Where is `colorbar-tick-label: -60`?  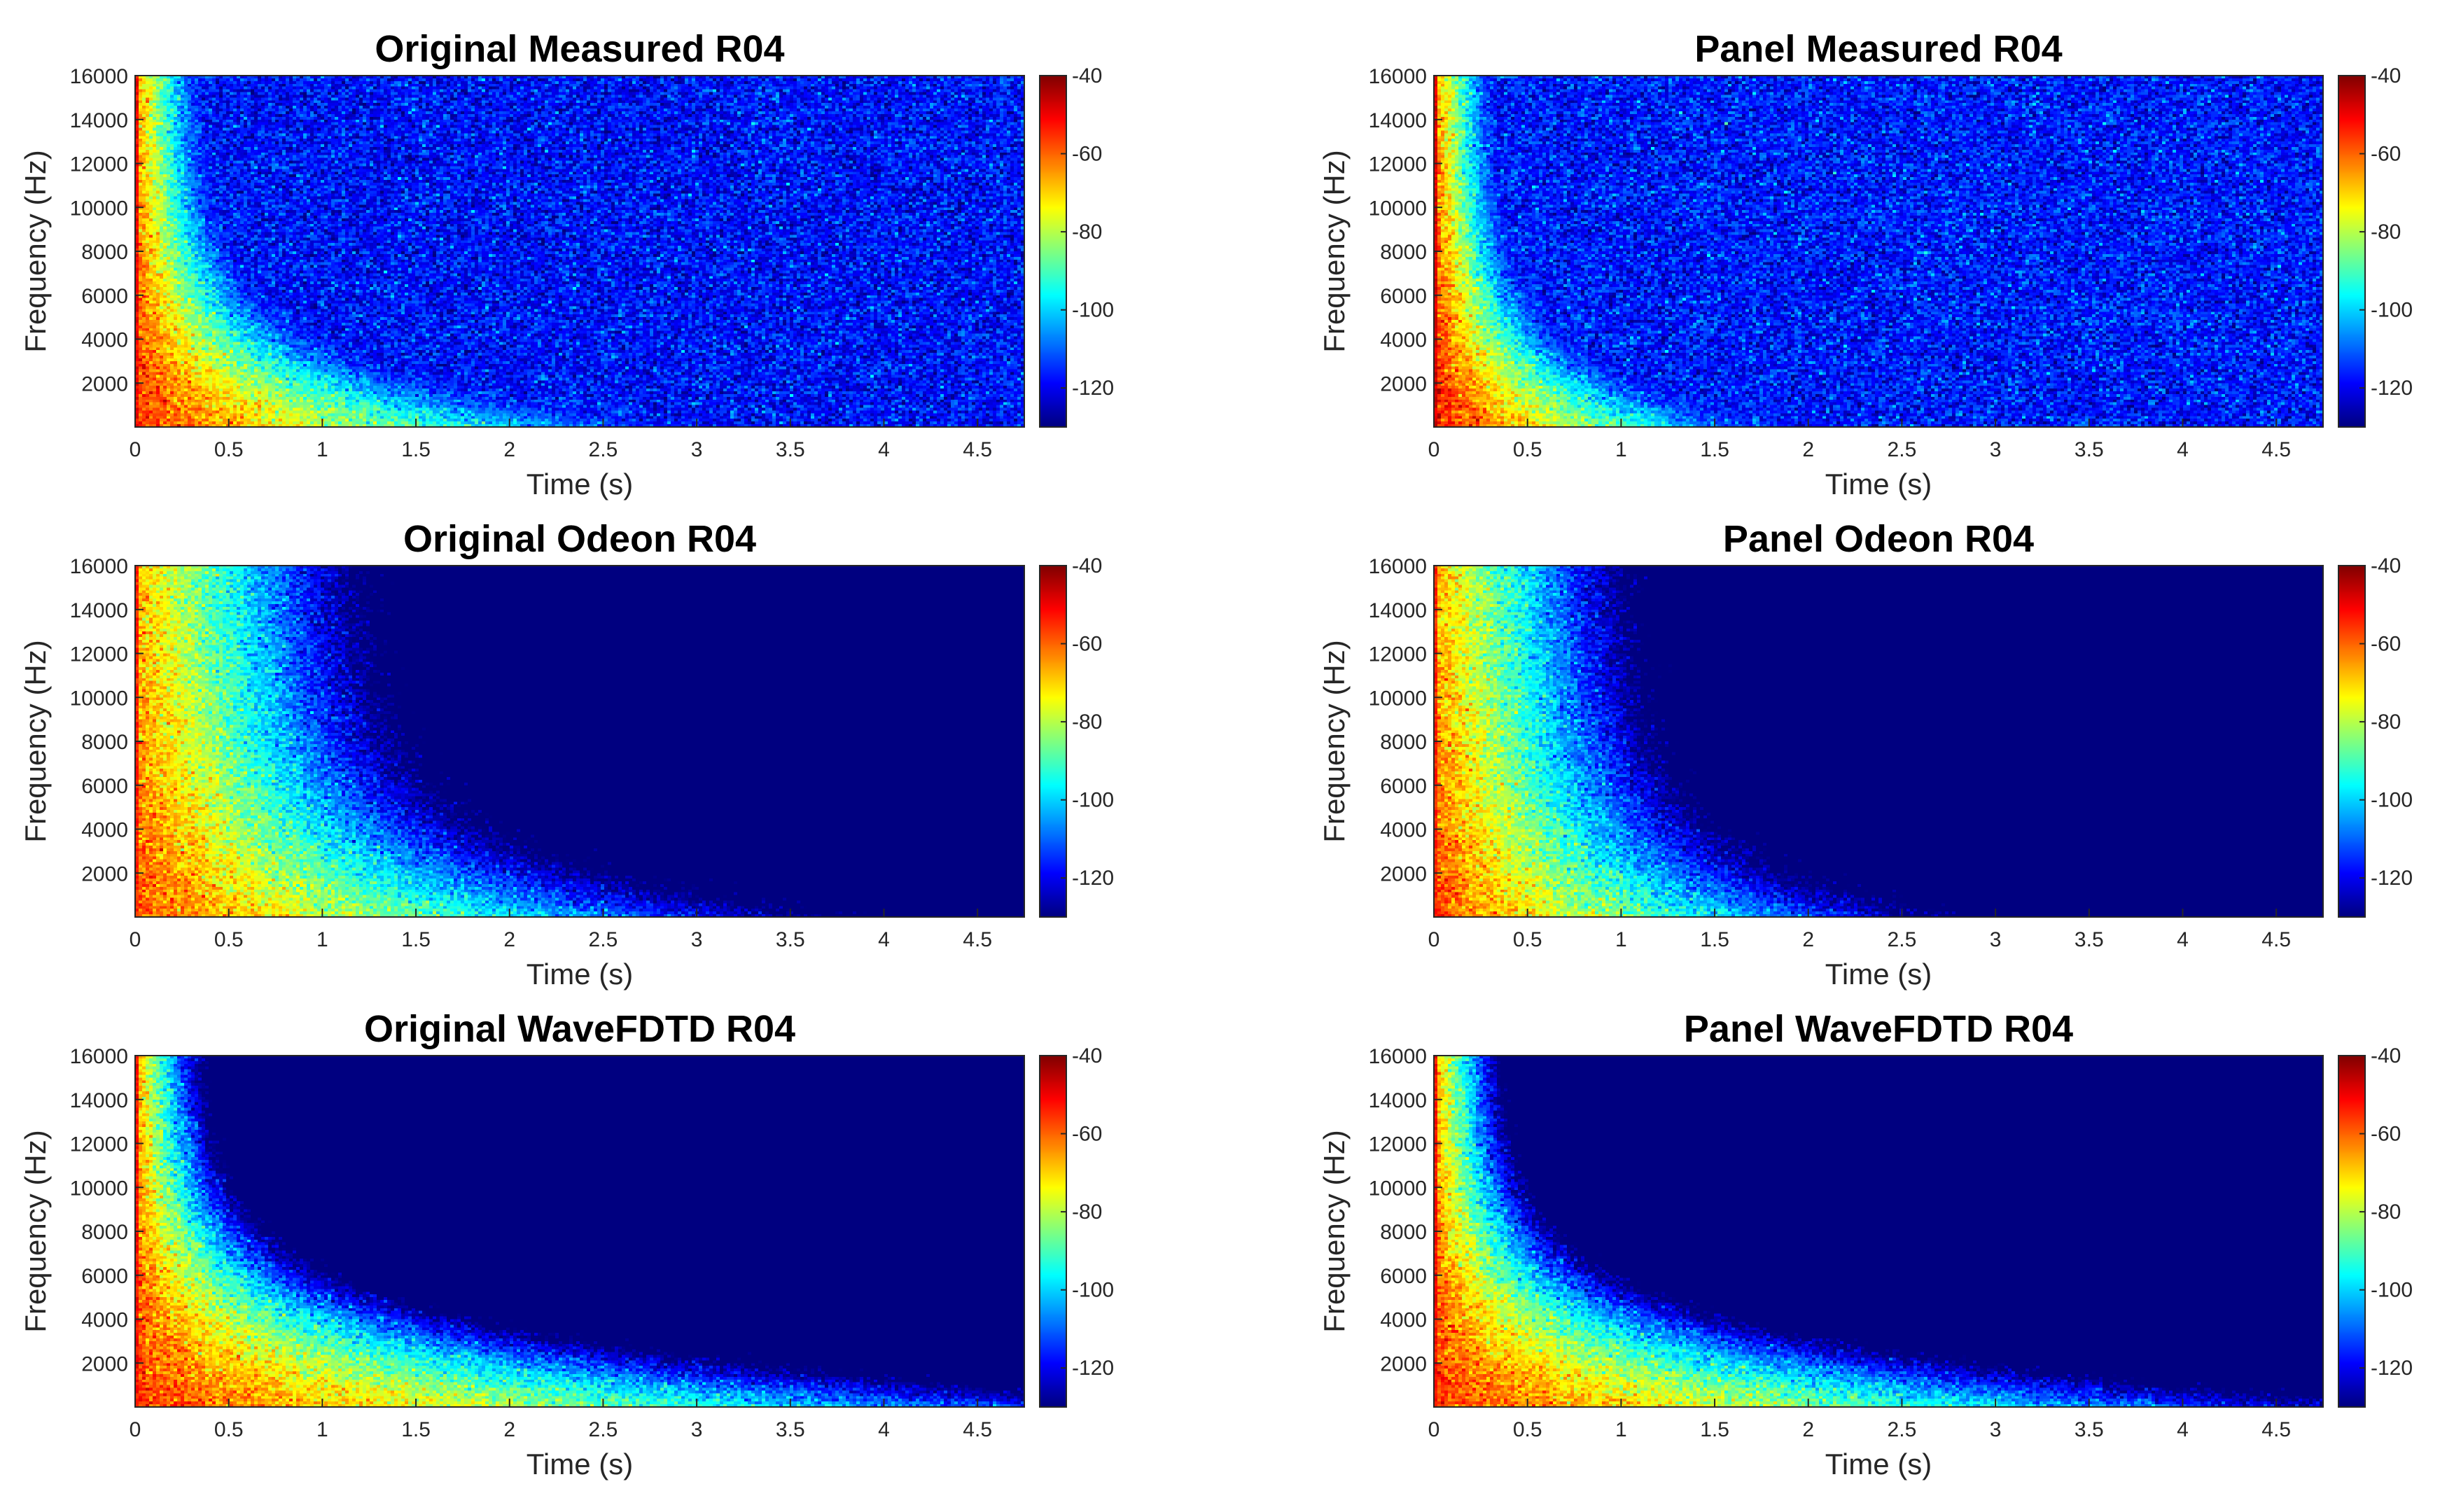 colorbar-tick-label: -60 is located at coordinates (2386, 1134).